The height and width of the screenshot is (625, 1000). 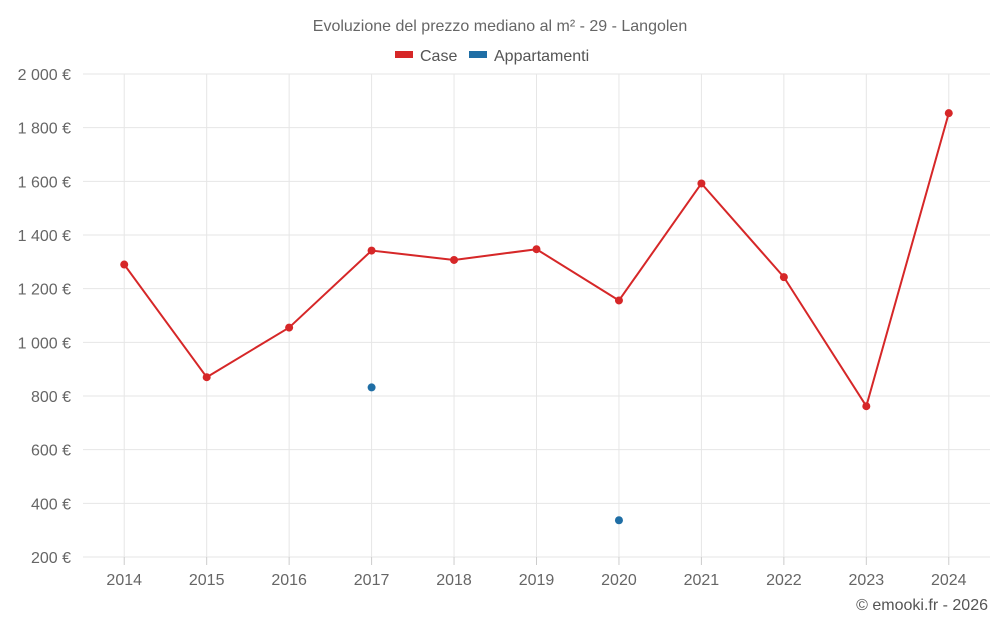 What do you see at coordinates (44, 236) in the screenshot?
I see `y-tick-label: 1 400 €` at bounding box center [44, 236].